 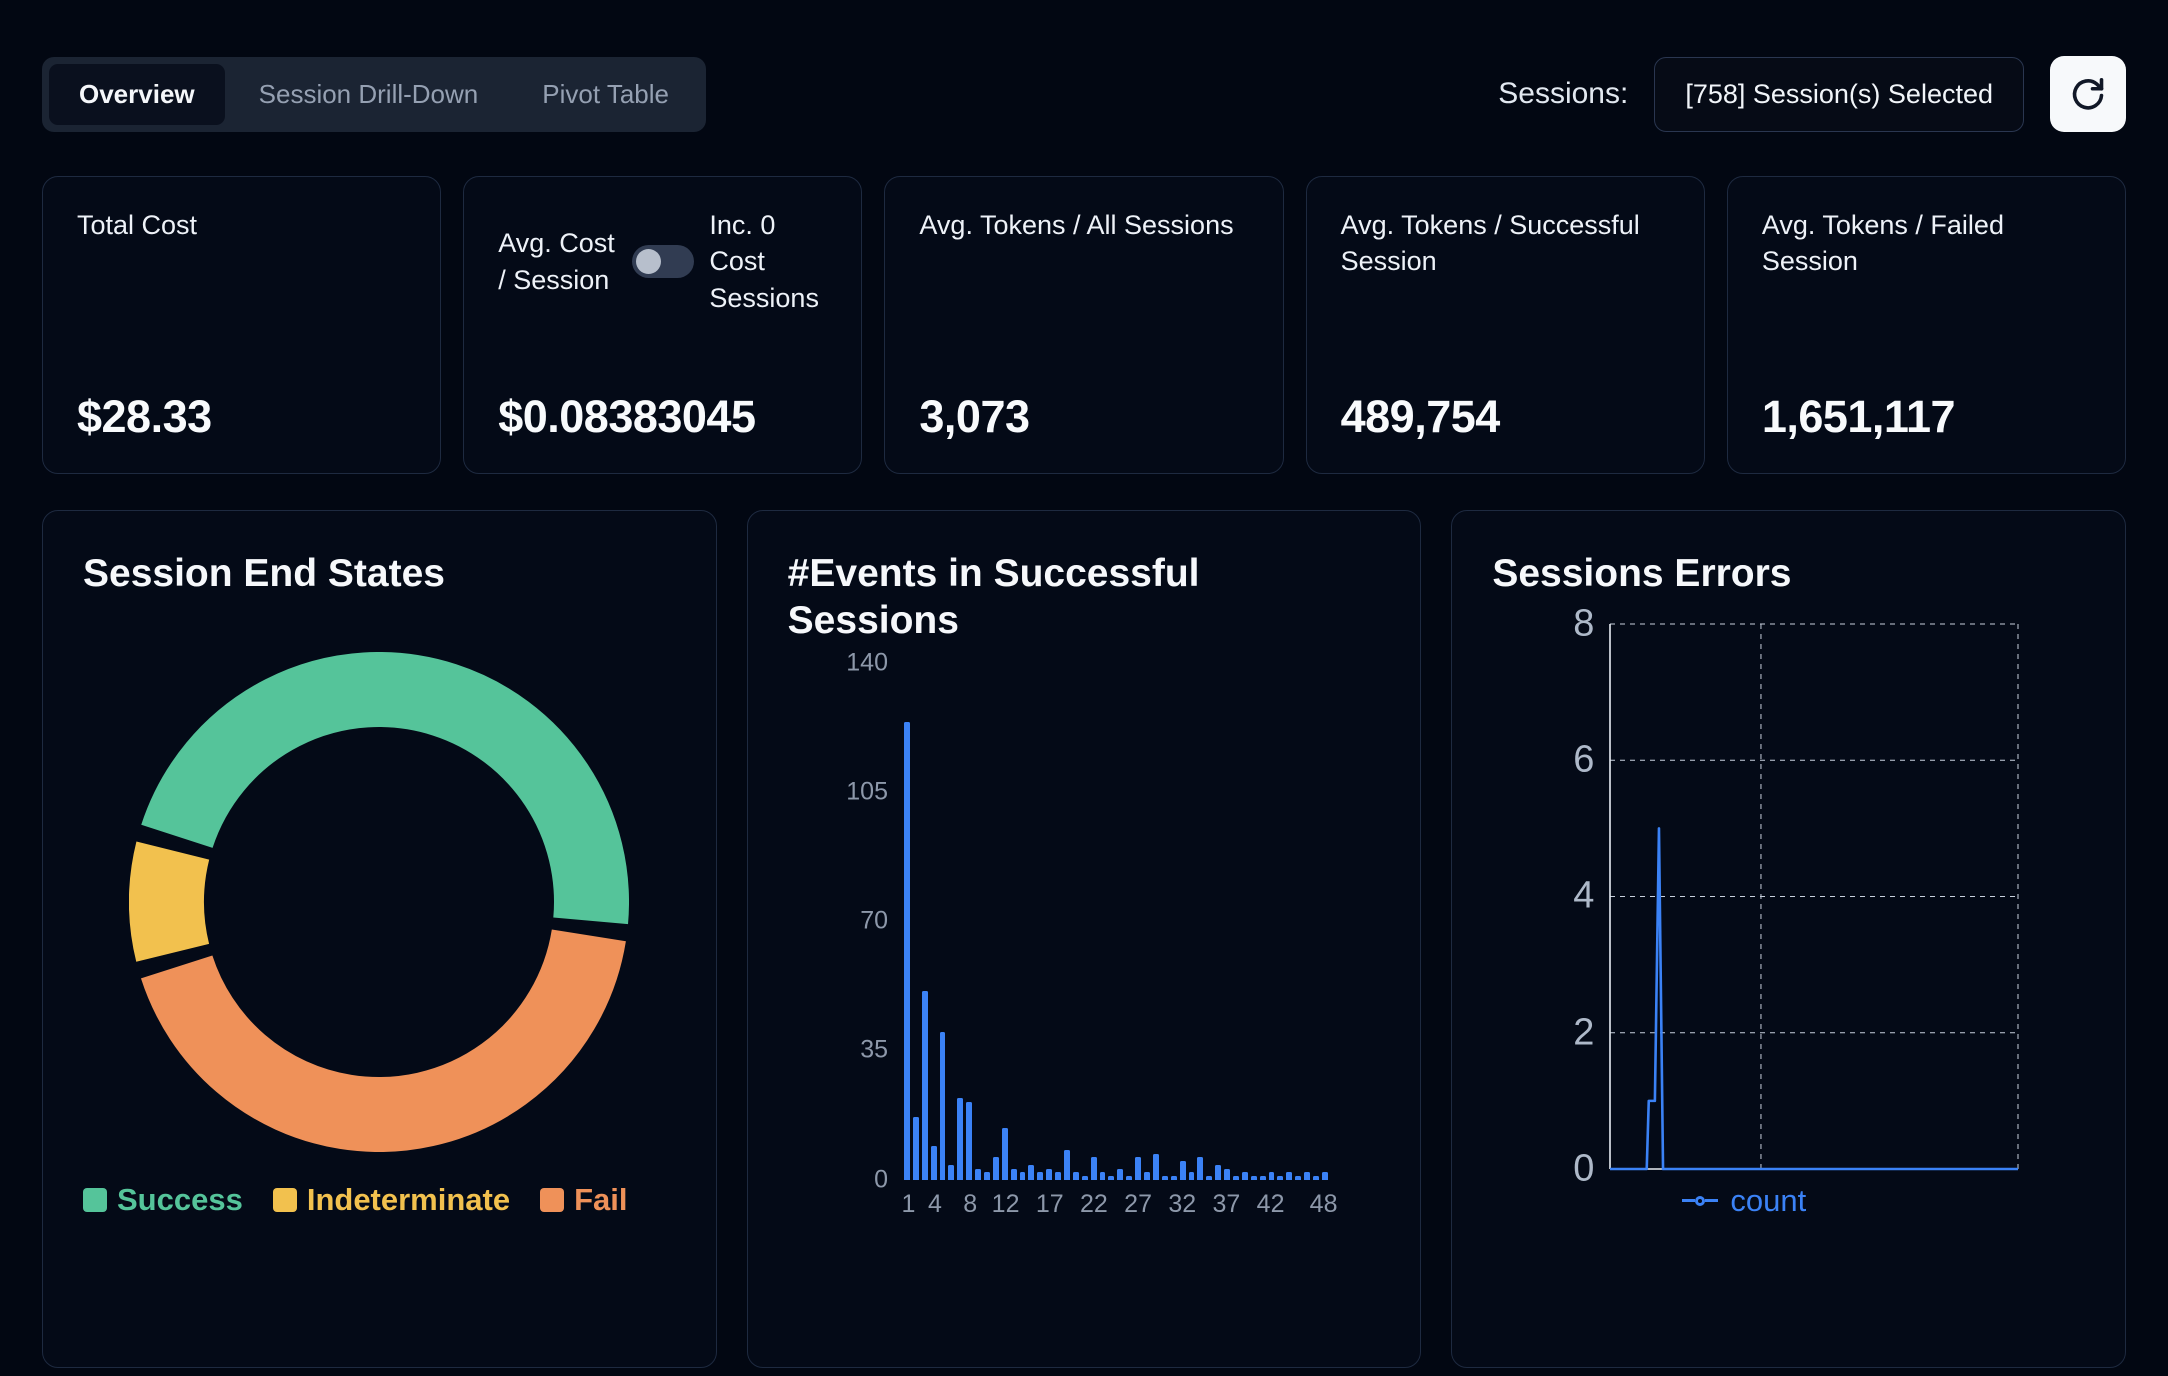 What do you see at coordinates (1420, 416) in the screenshot?
I see `stat-value: 489,754` at bounding box center [1420, 416].